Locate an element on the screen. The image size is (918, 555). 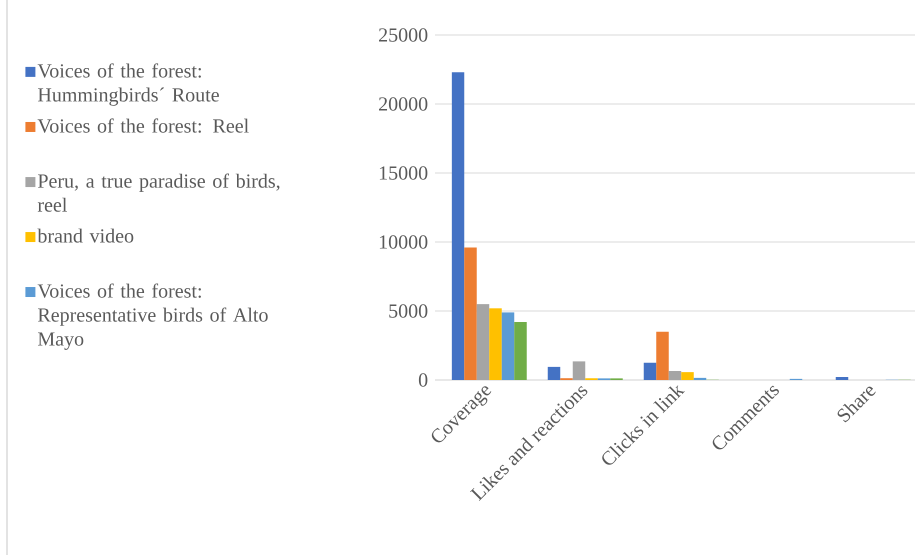
legend-label: Voices of the forest: Hummingbirds´ Route is located at coordinates (128, 84).